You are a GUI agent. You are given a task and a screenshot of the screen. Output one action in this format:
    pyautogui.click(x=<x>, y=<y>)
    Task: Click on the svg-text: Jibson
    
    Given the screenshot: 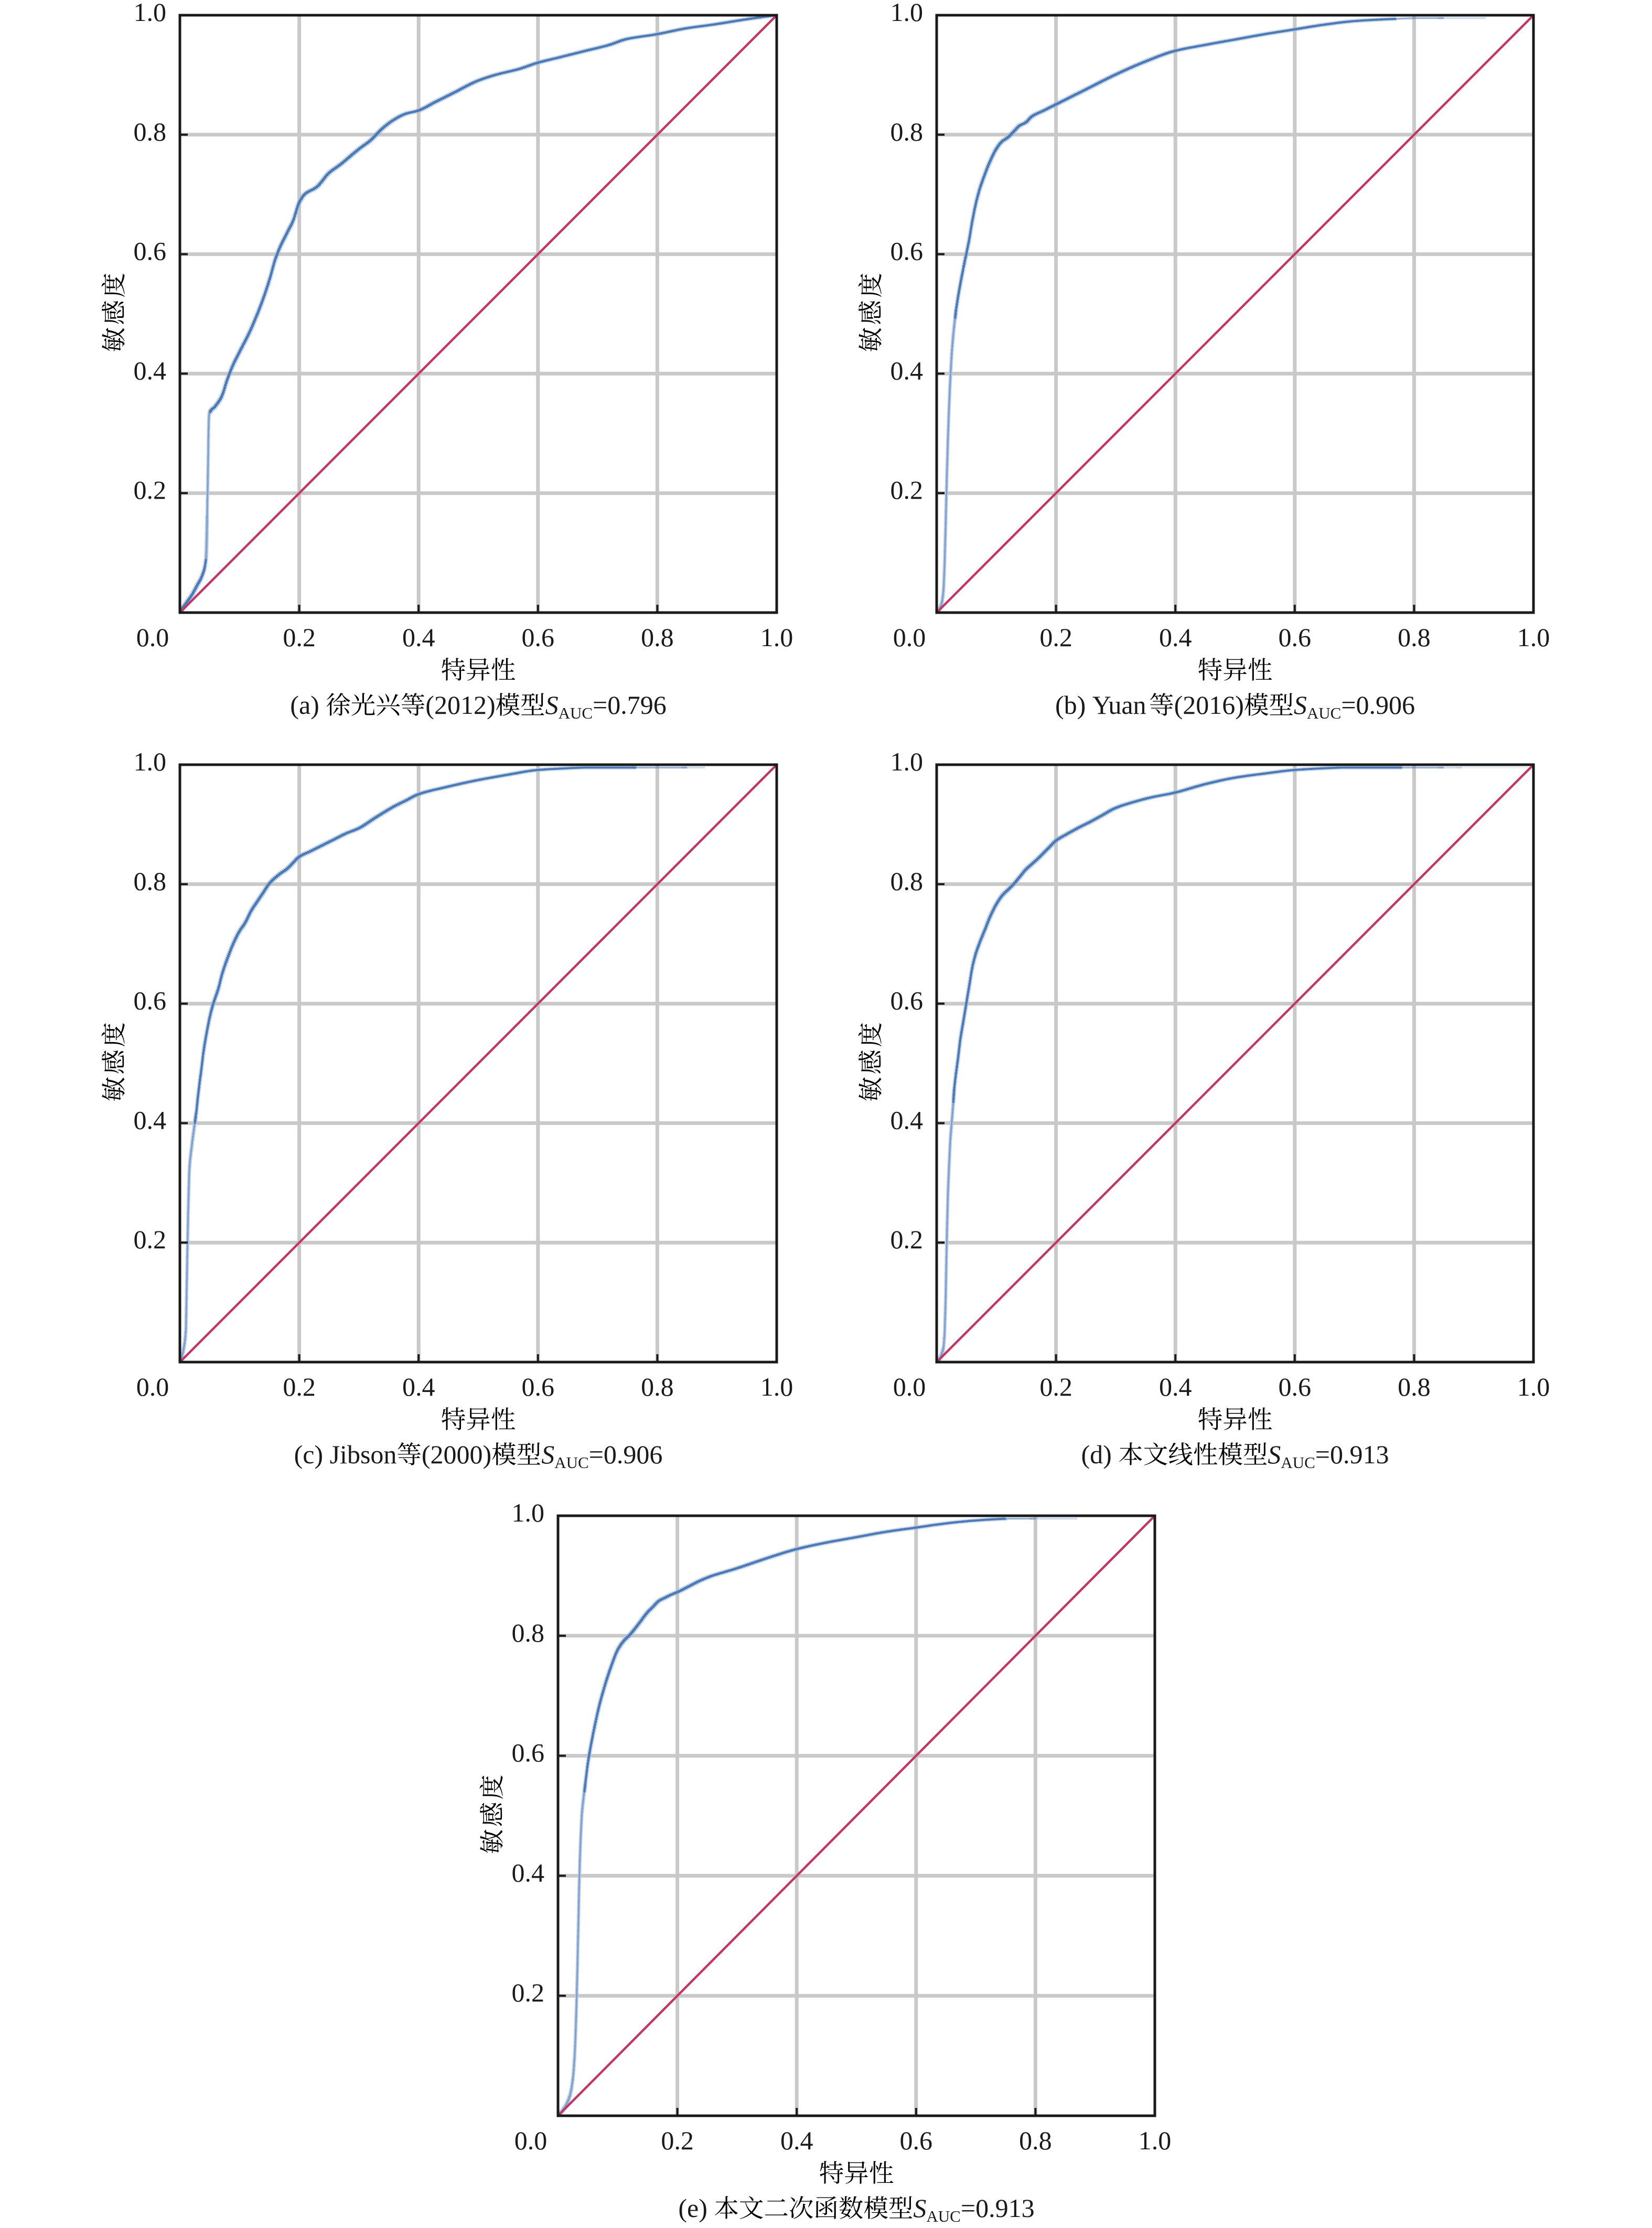 What is the action you would take?
    pyautogui.click(x=364, y=1454)
    